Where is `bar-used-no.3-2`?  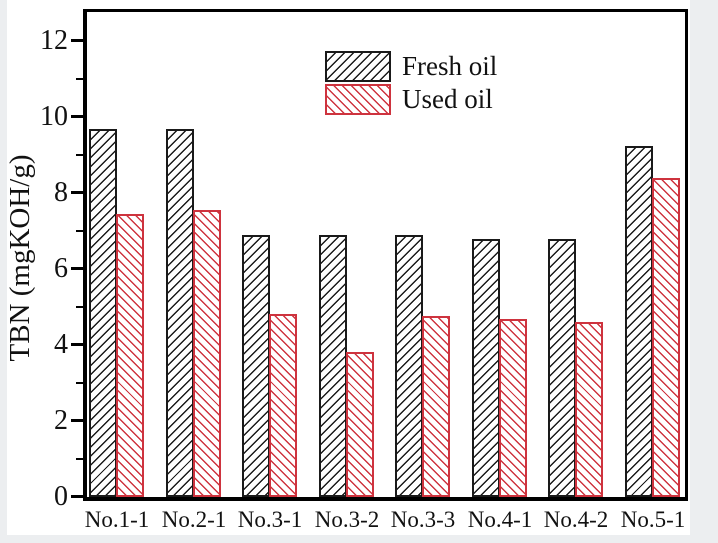 bar-used-no.3-2 is located at coordinates (360, 424).